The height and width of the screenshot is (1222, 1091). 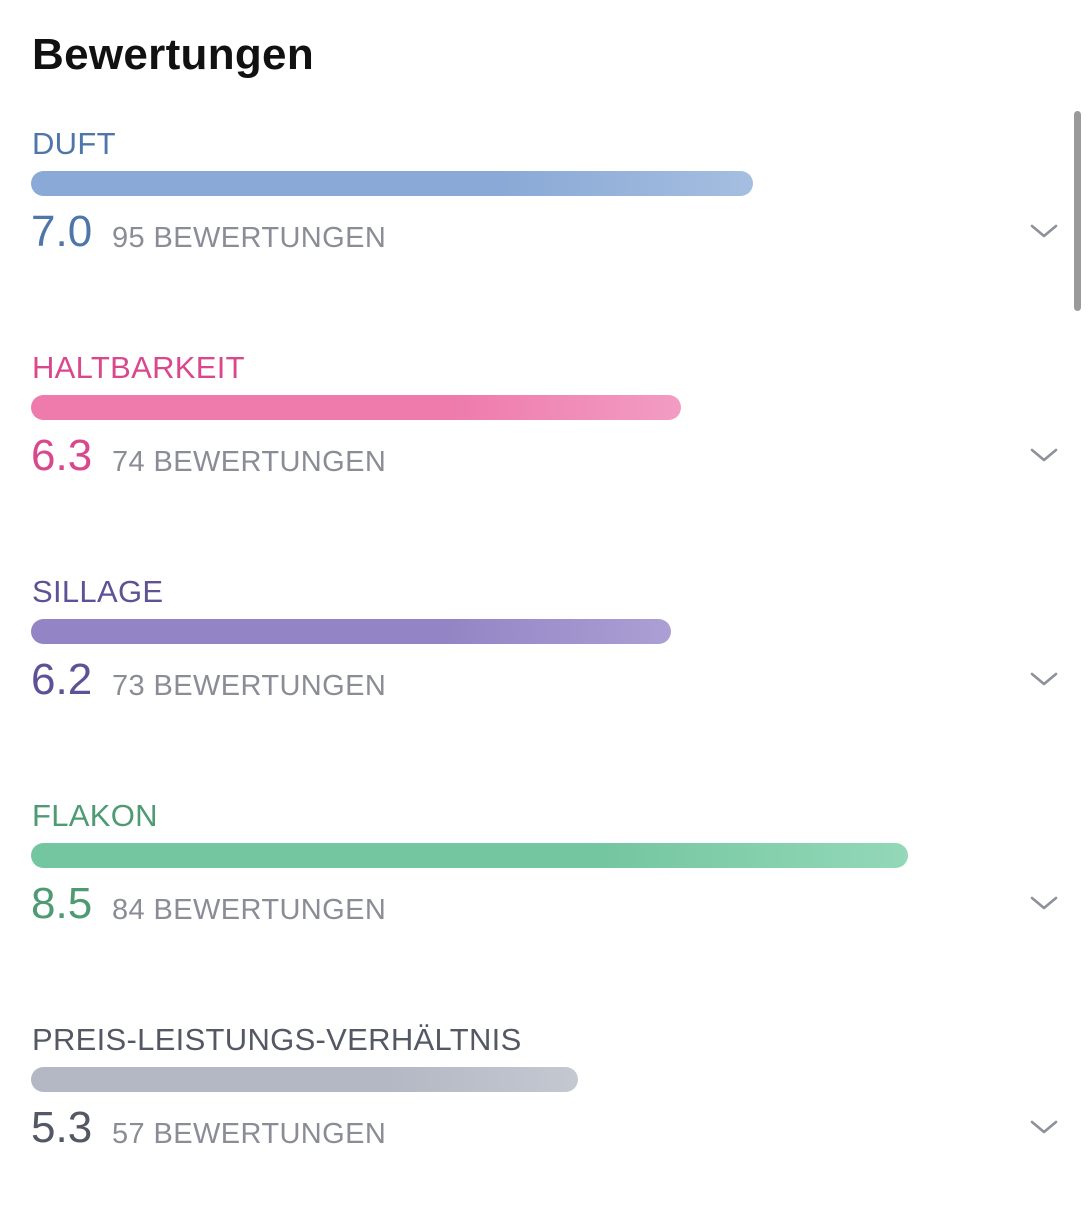 What do you see at coordinates (138, 367) in the screenshot?
I see `rating-label: HALTBARKEIT` at bounding box center [138, 367].